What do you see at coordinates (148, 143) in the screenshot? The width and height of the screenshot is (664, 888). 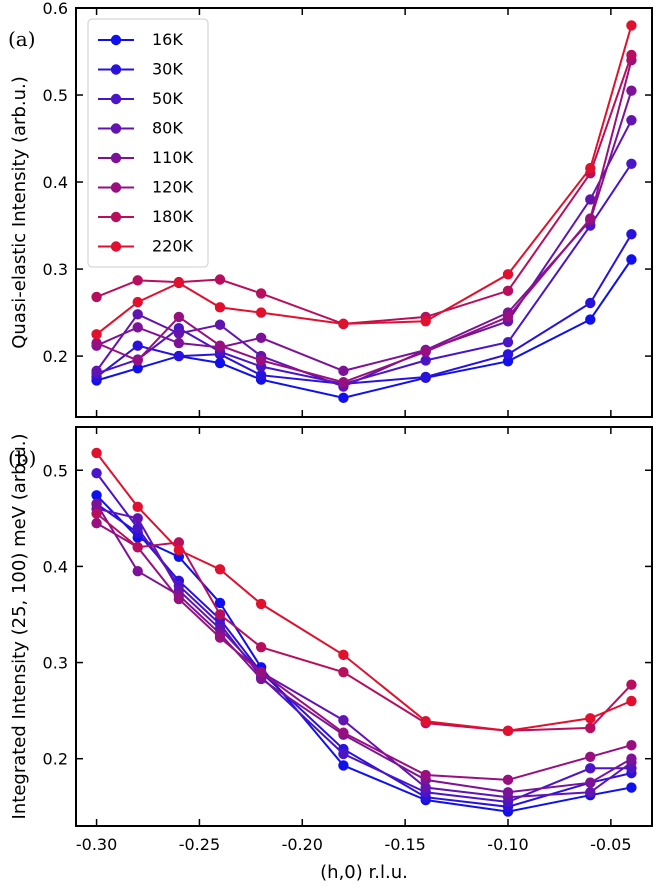 I see `legend-box` at bounding box center [148, 143].